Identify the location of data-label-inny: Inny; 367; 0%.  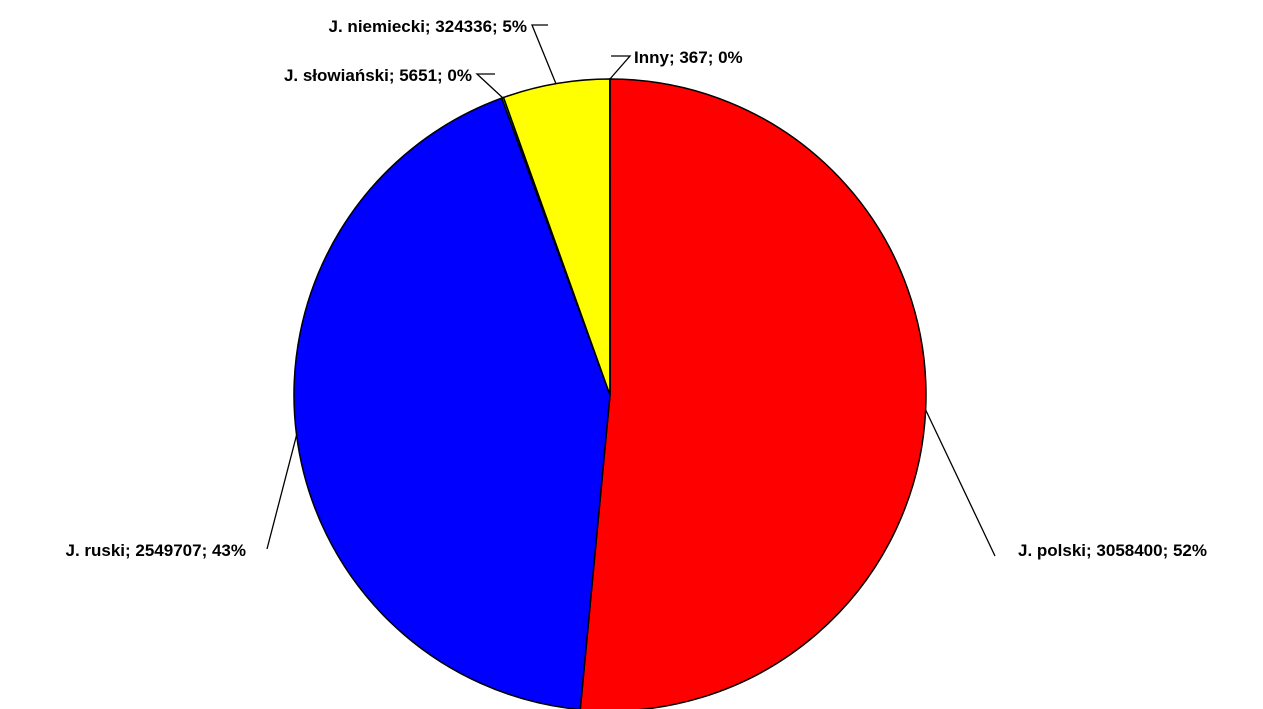
(688, 57).